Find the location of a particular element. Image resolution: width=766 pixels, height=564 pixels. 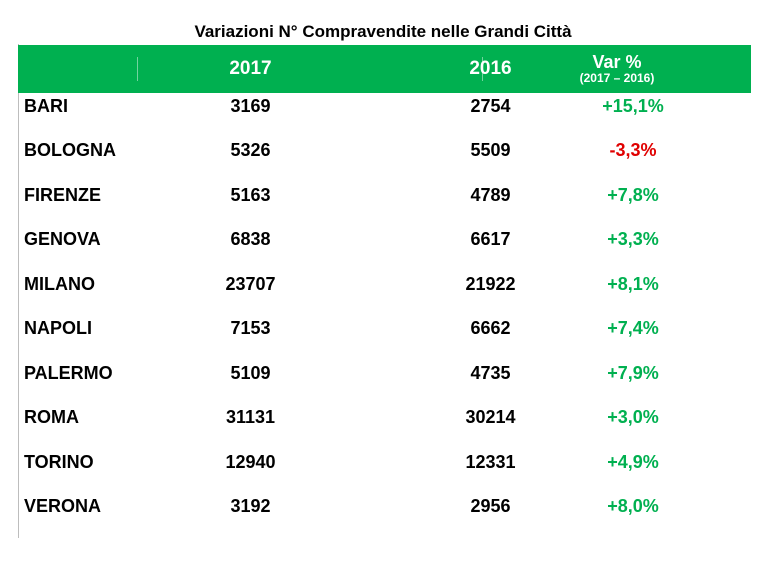

value-2017-cell: 6838 is located at coordinates (250, 239).